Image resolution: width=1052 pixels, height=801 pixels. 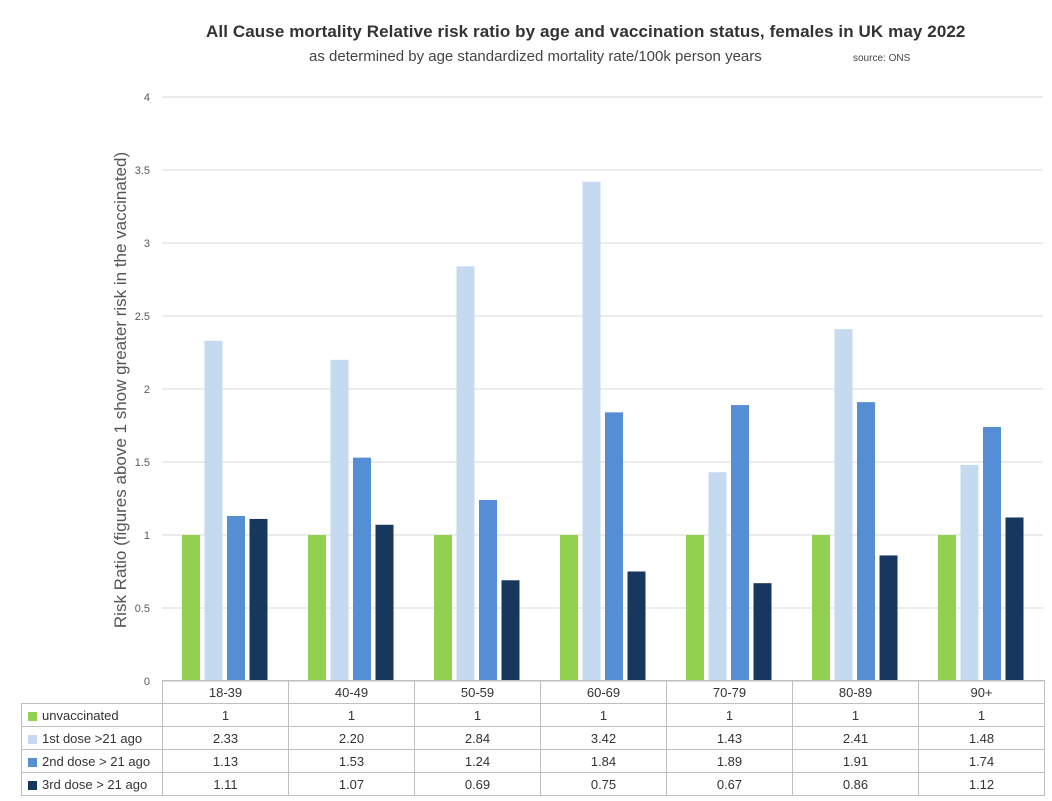 I want to click on legend-entry: 2nd dose > 21 ago, so click(x=92, y=761).